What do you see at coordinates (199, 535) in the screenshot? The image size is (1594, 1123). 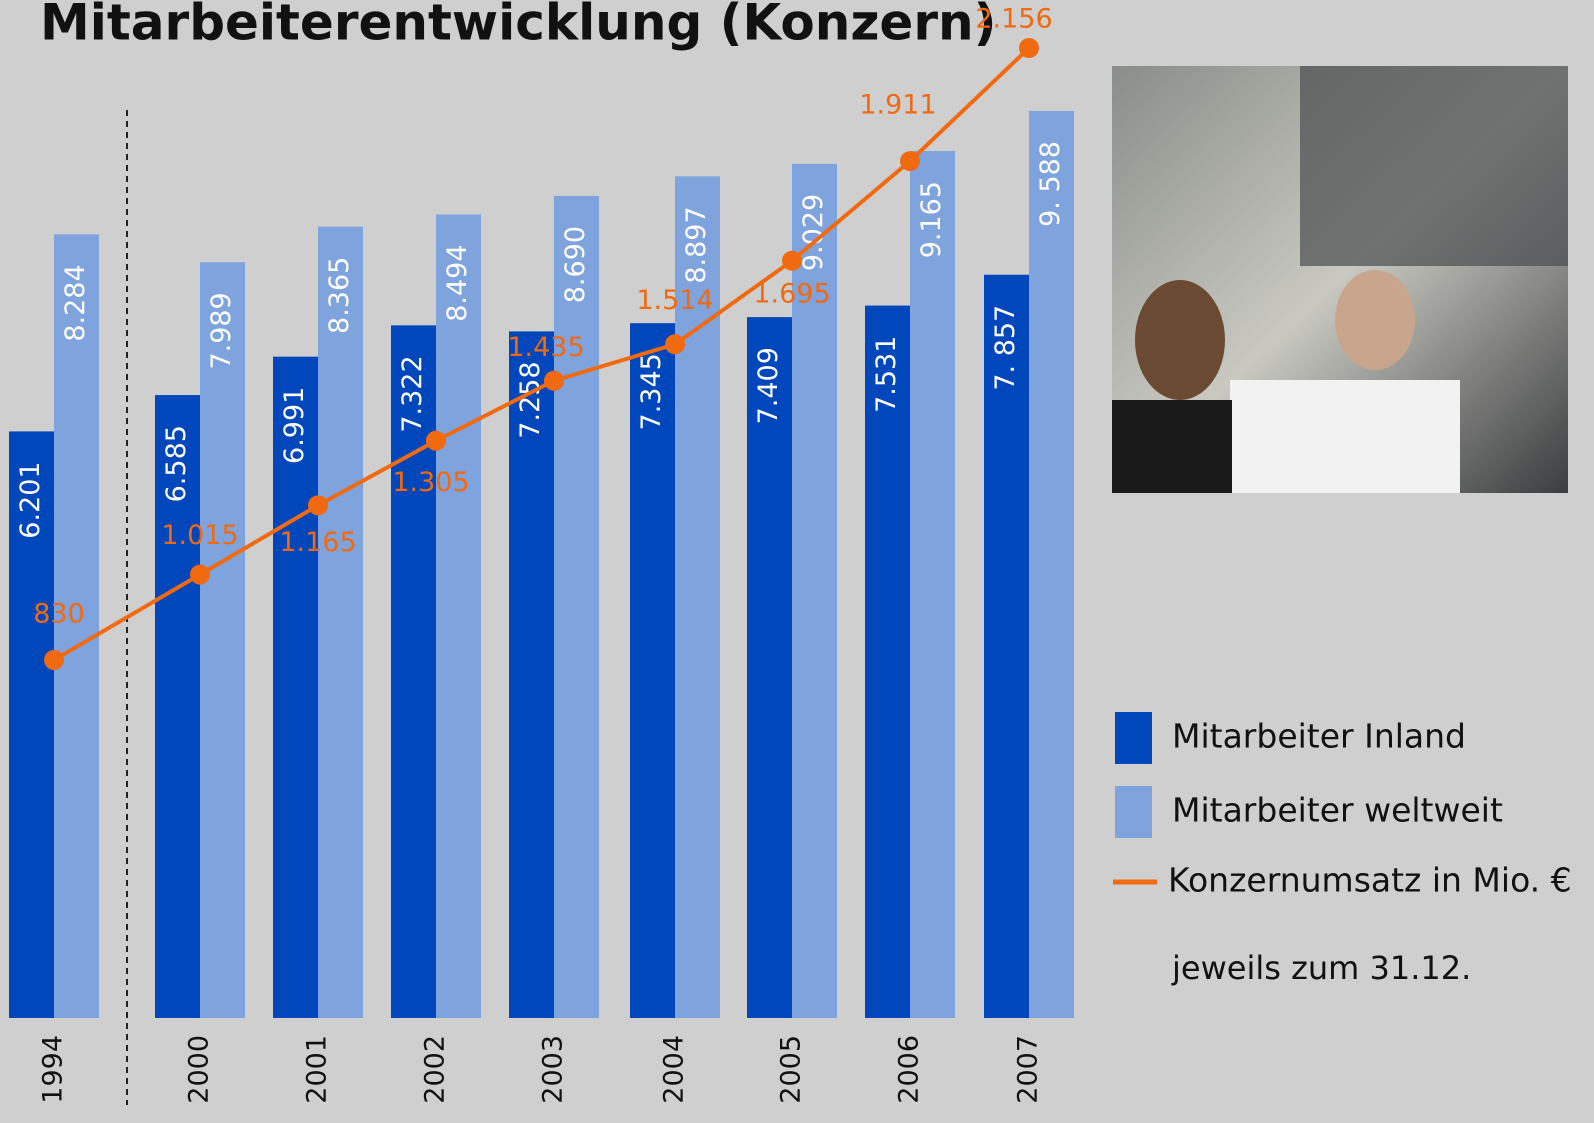 I see `line-value-label: 1.015` at bounding box center [199, 535].